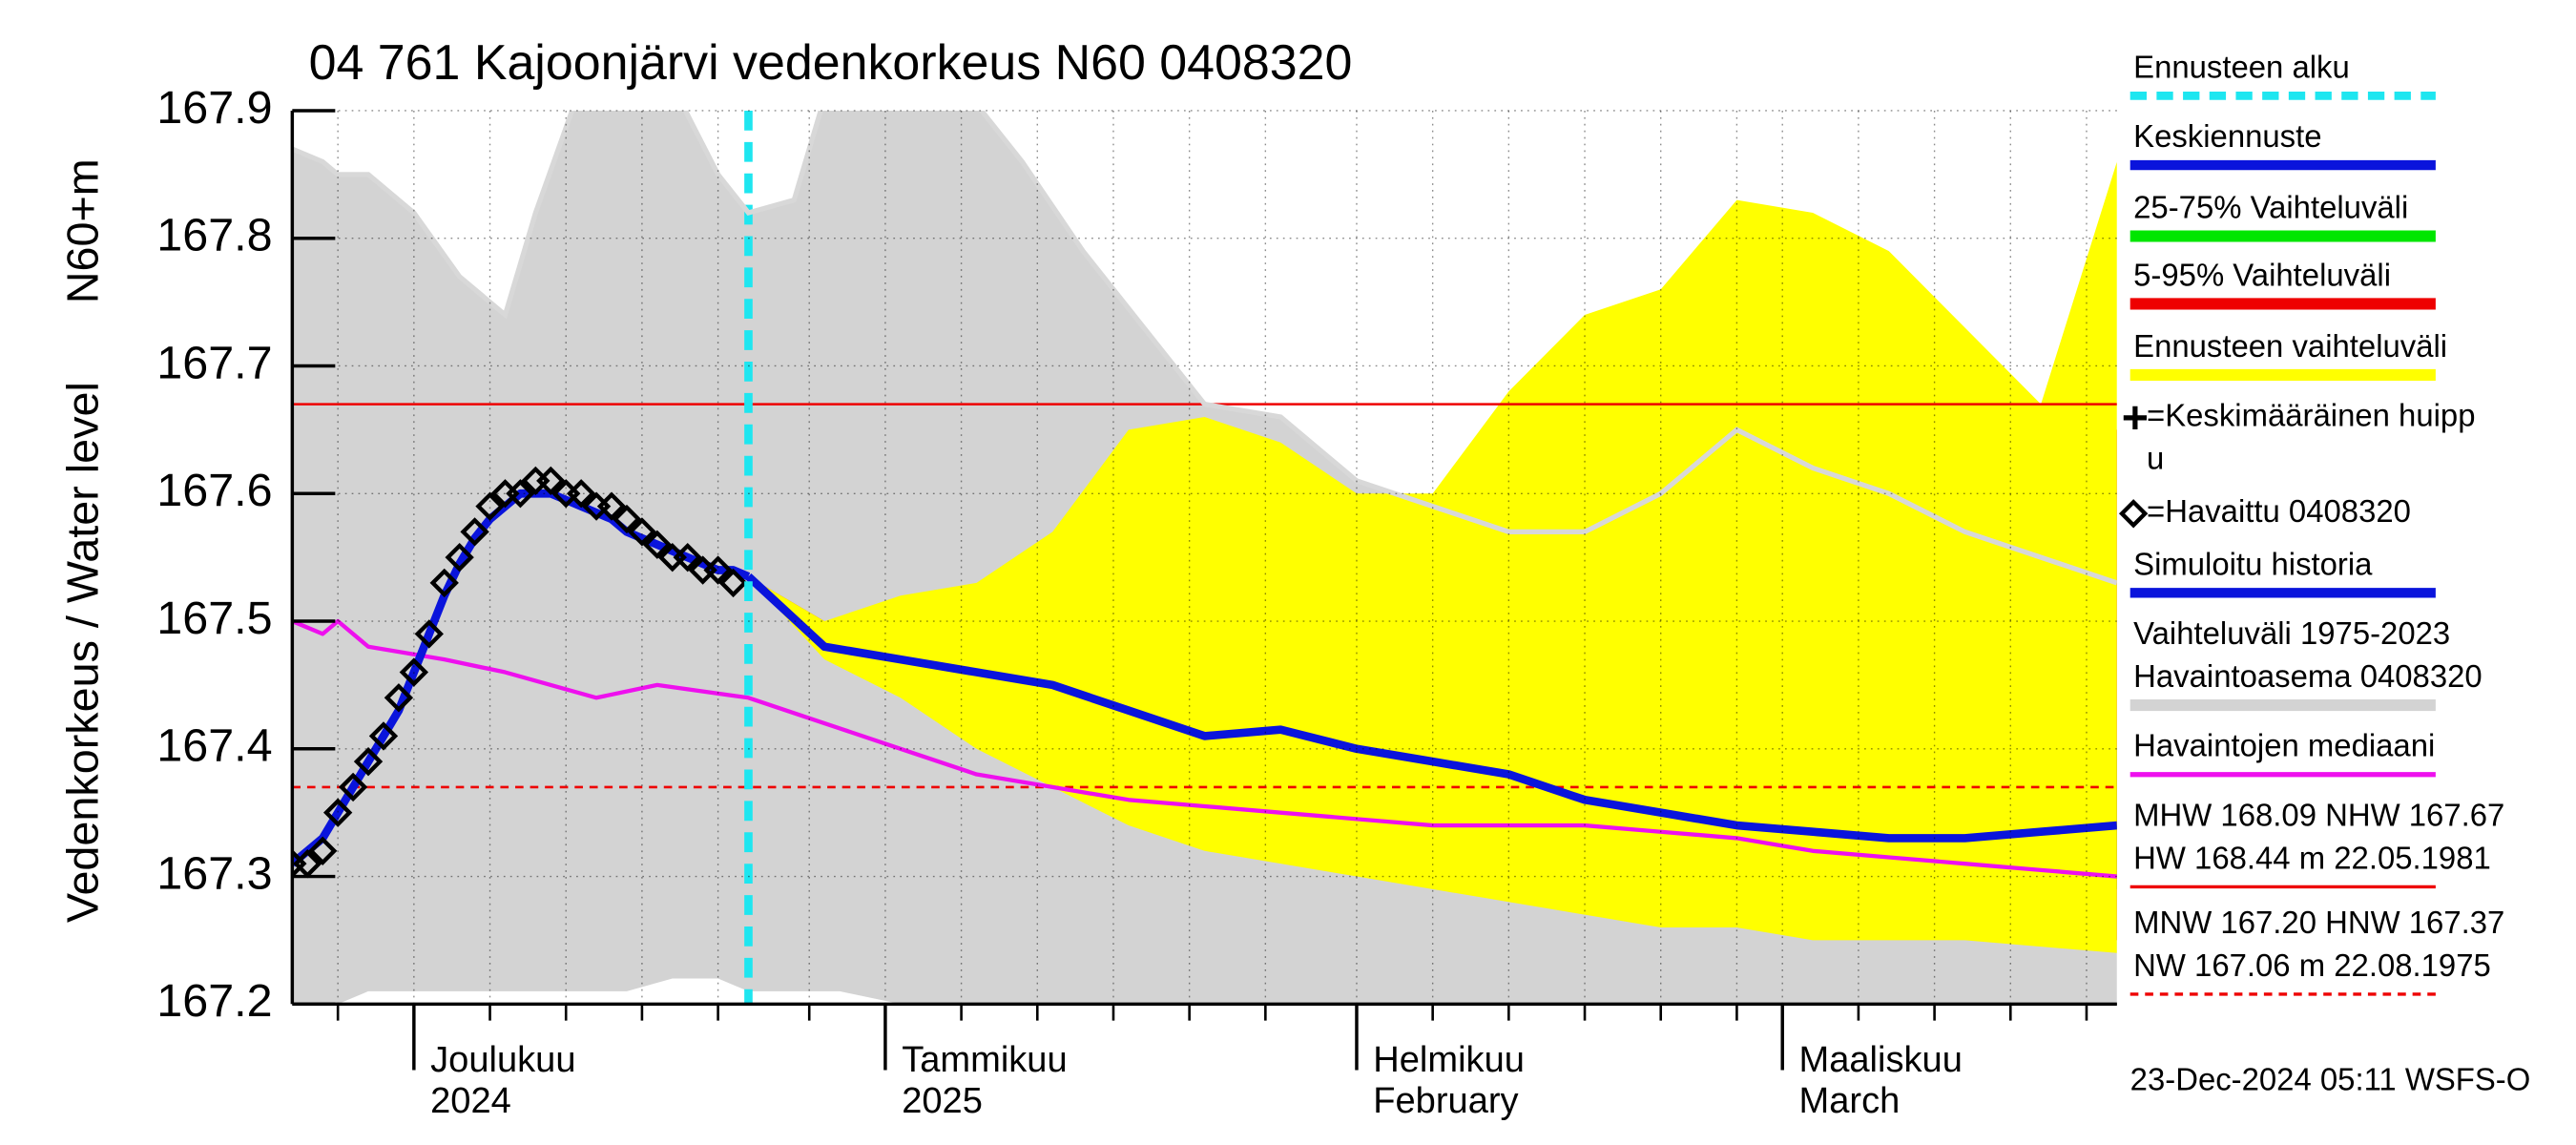  What do you see at coordinates (2279, 511) in the screenshot?
I see `legend-label: =Havaittu 0408320` at bounding box center [2279, 511].